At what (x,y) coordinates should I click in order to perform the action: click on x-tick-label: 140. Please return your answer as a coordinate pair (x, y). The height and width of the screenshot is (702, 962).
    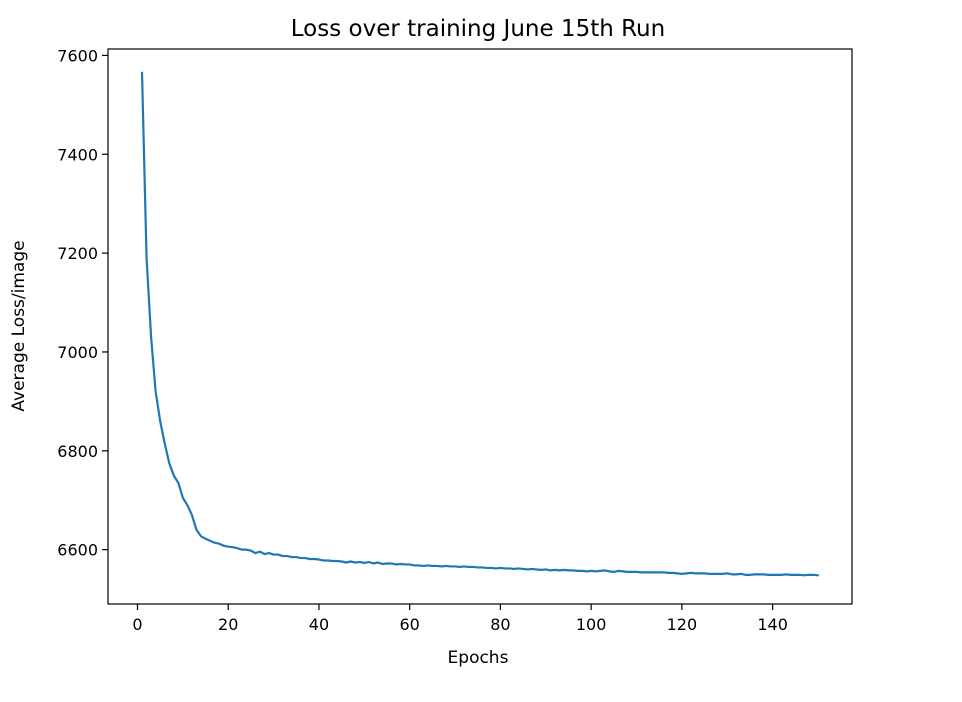
    Looking at the image, I should click on (772, 624).